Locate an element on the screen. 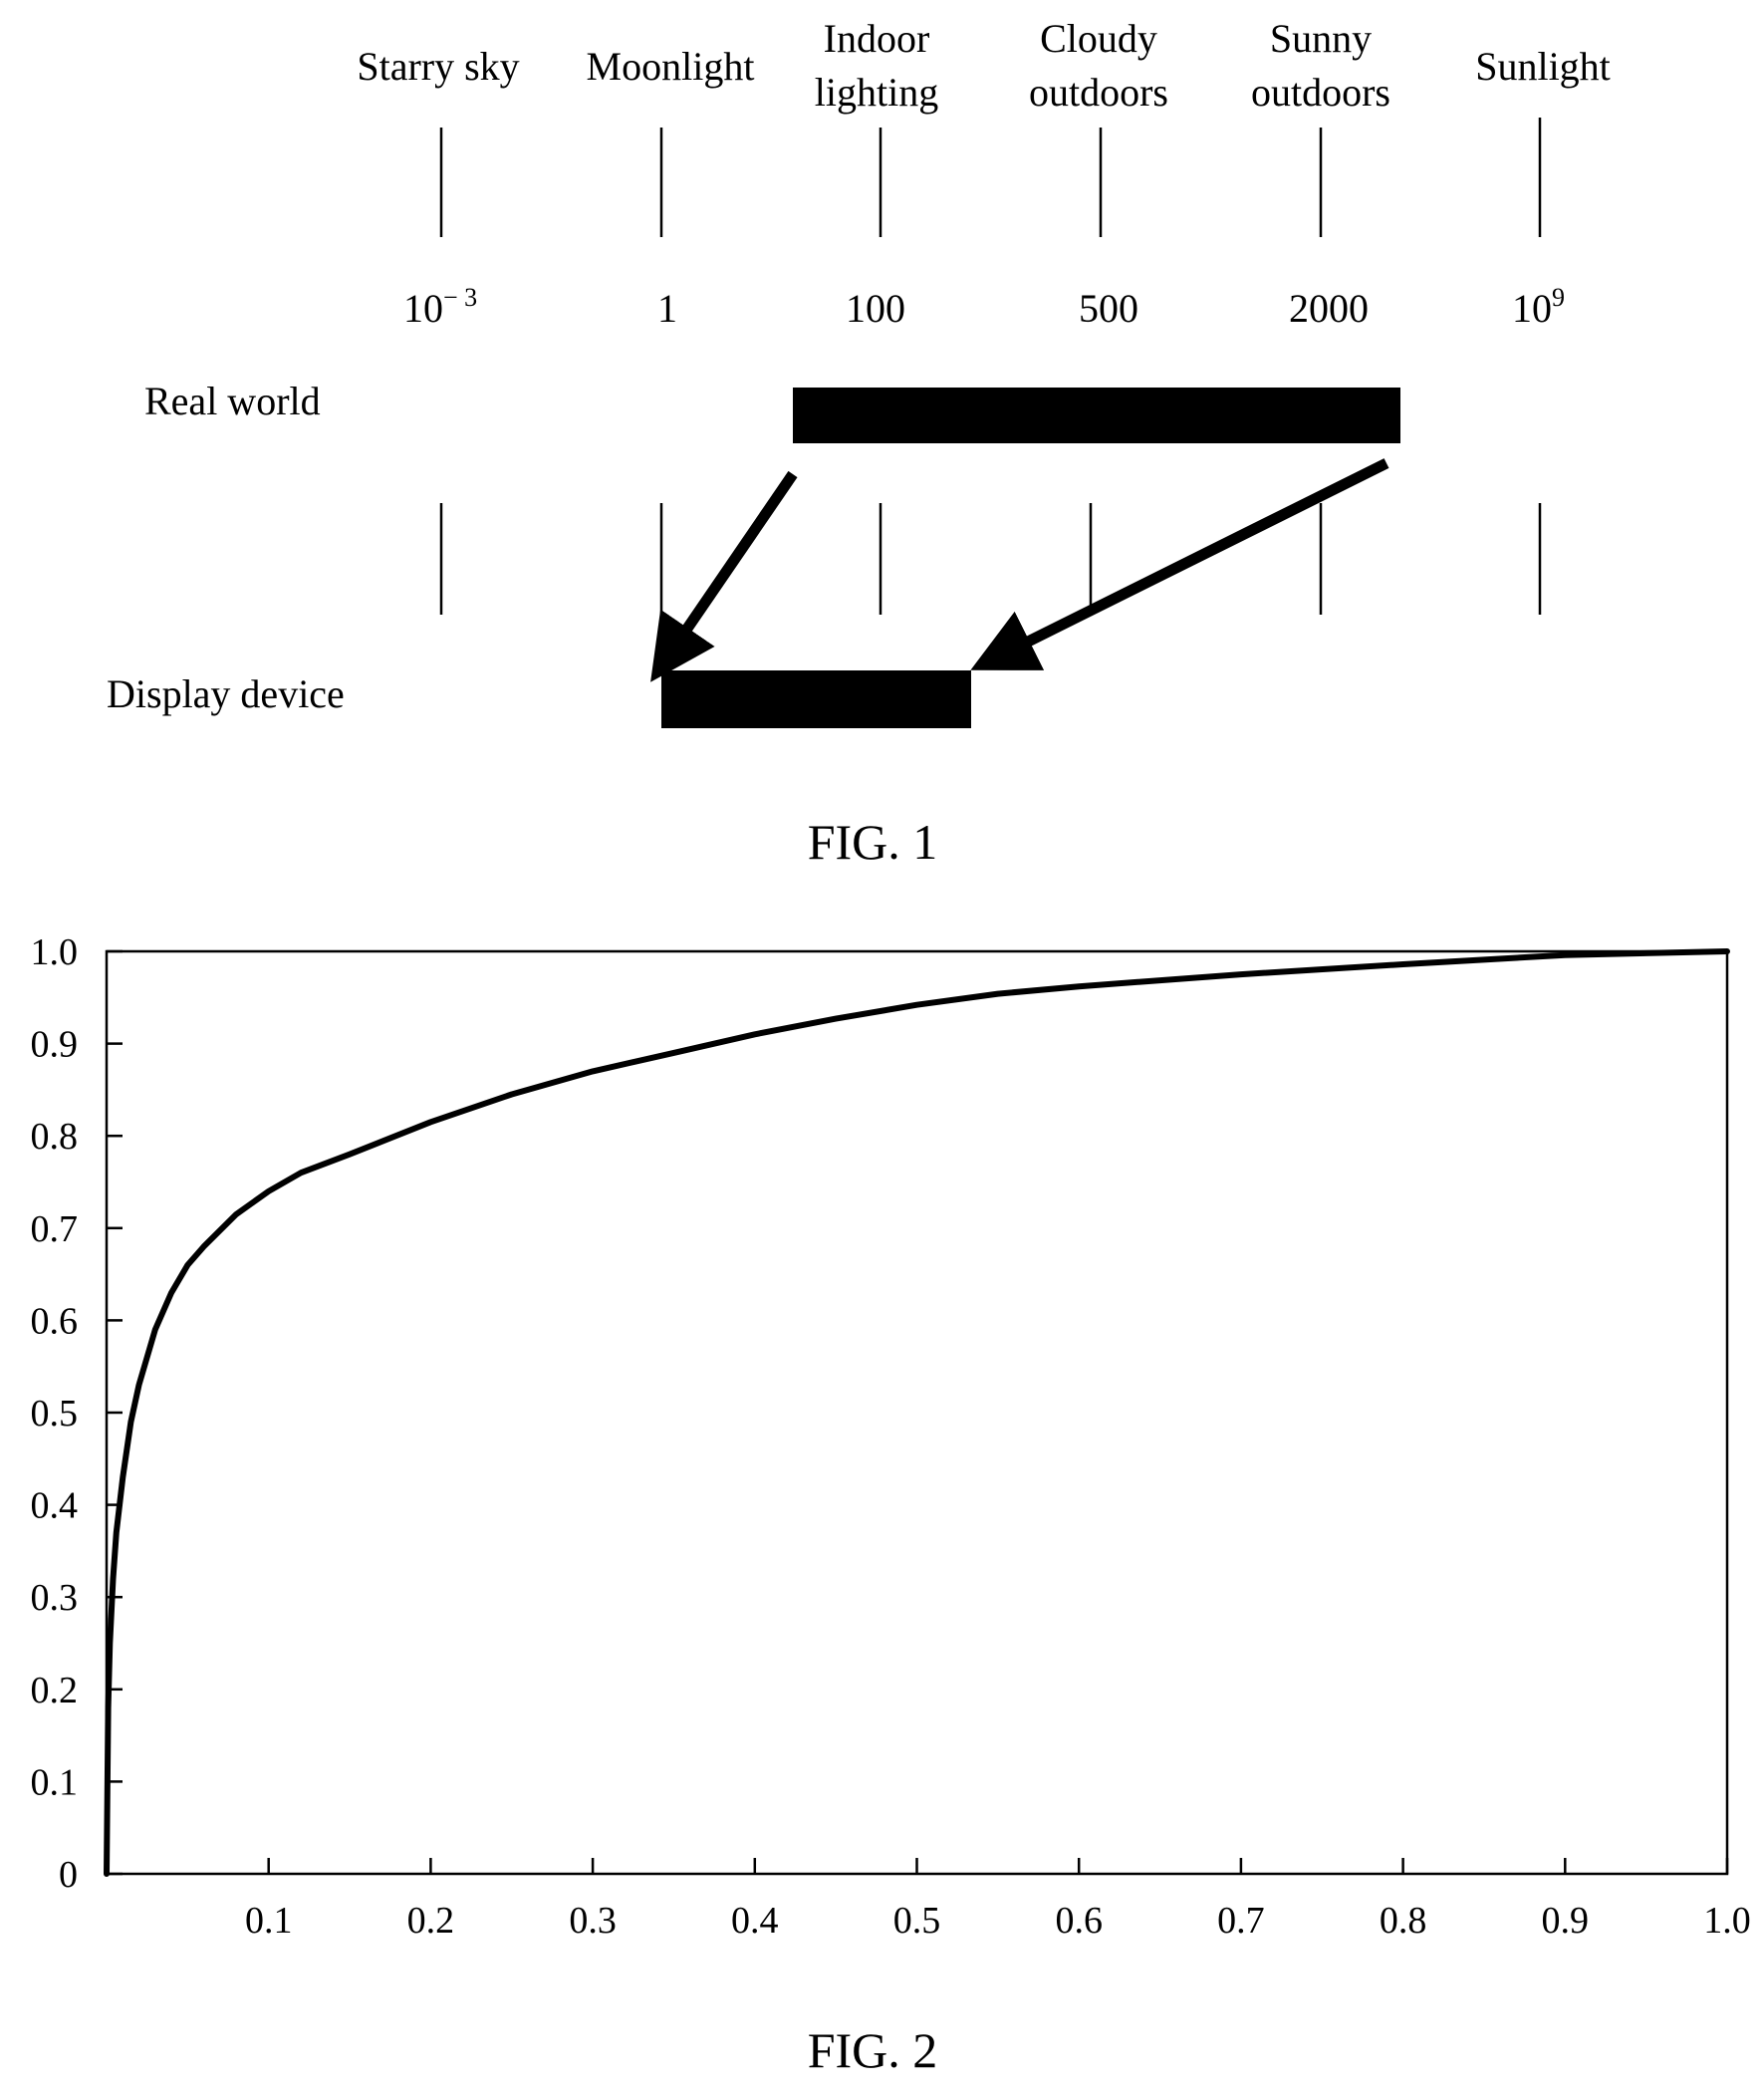 The image size is (1764, 2093). luminance-value: 500 is located at coordinates (1108, 309).